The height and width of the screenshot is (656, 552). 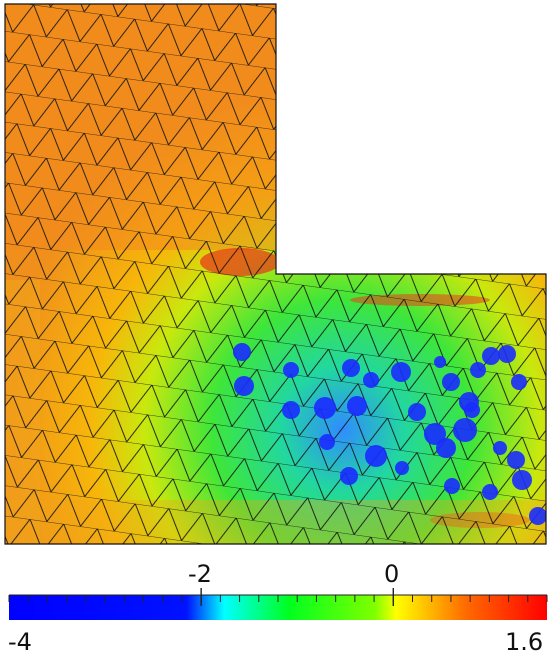 What do you see at coordinates (524, 642) in the screenshot?
I see `colorbar-max-label: 1.6` at bounding box center [524, 642].